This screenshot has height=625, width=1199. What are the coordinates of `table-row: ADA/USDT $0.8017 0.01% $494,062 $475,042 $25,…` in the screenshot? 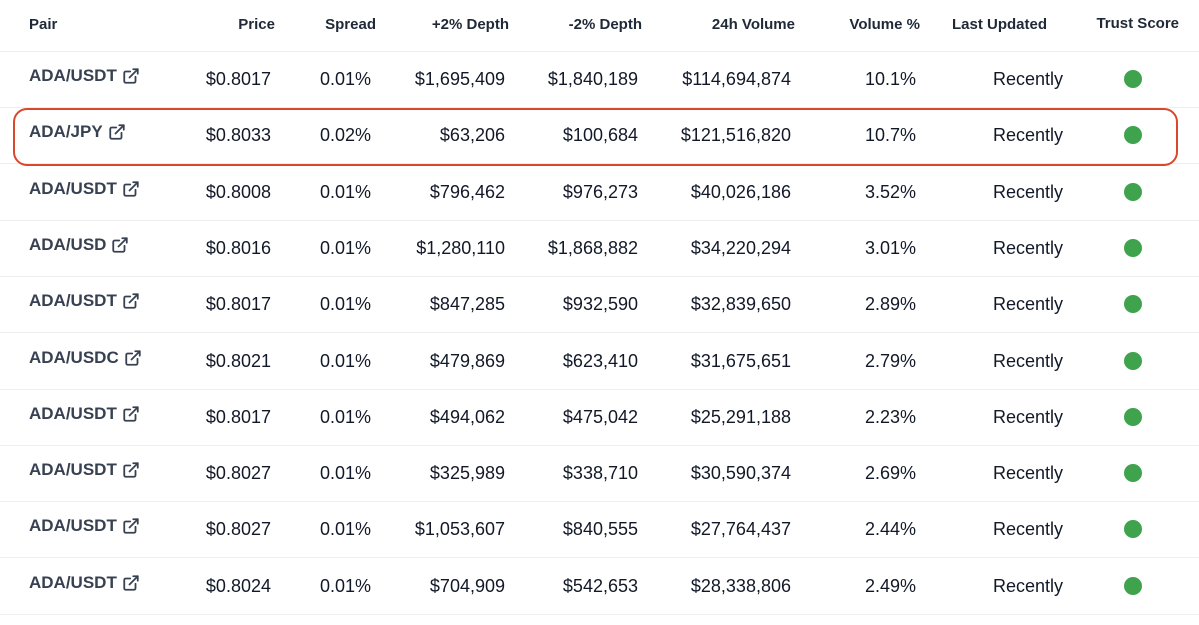 It's located at (599, 418).